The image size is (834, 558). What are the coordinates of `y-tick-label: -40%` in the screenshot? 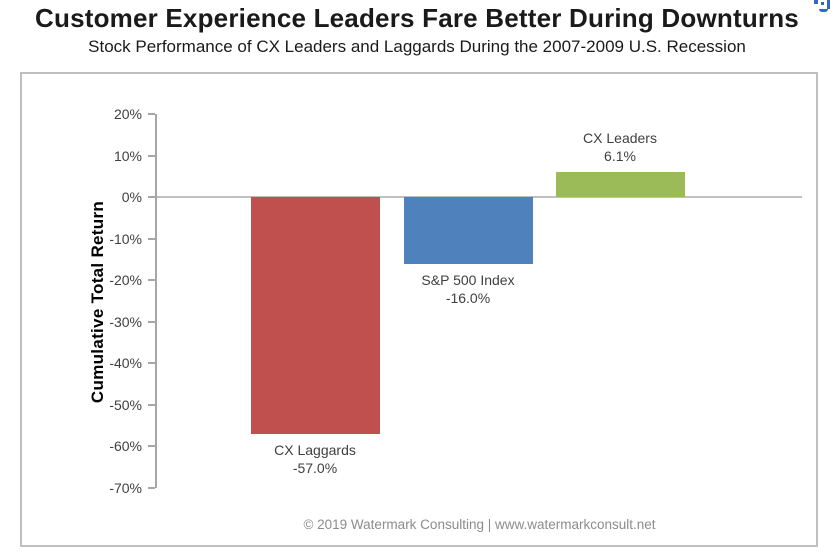 It's located at (125, 363).